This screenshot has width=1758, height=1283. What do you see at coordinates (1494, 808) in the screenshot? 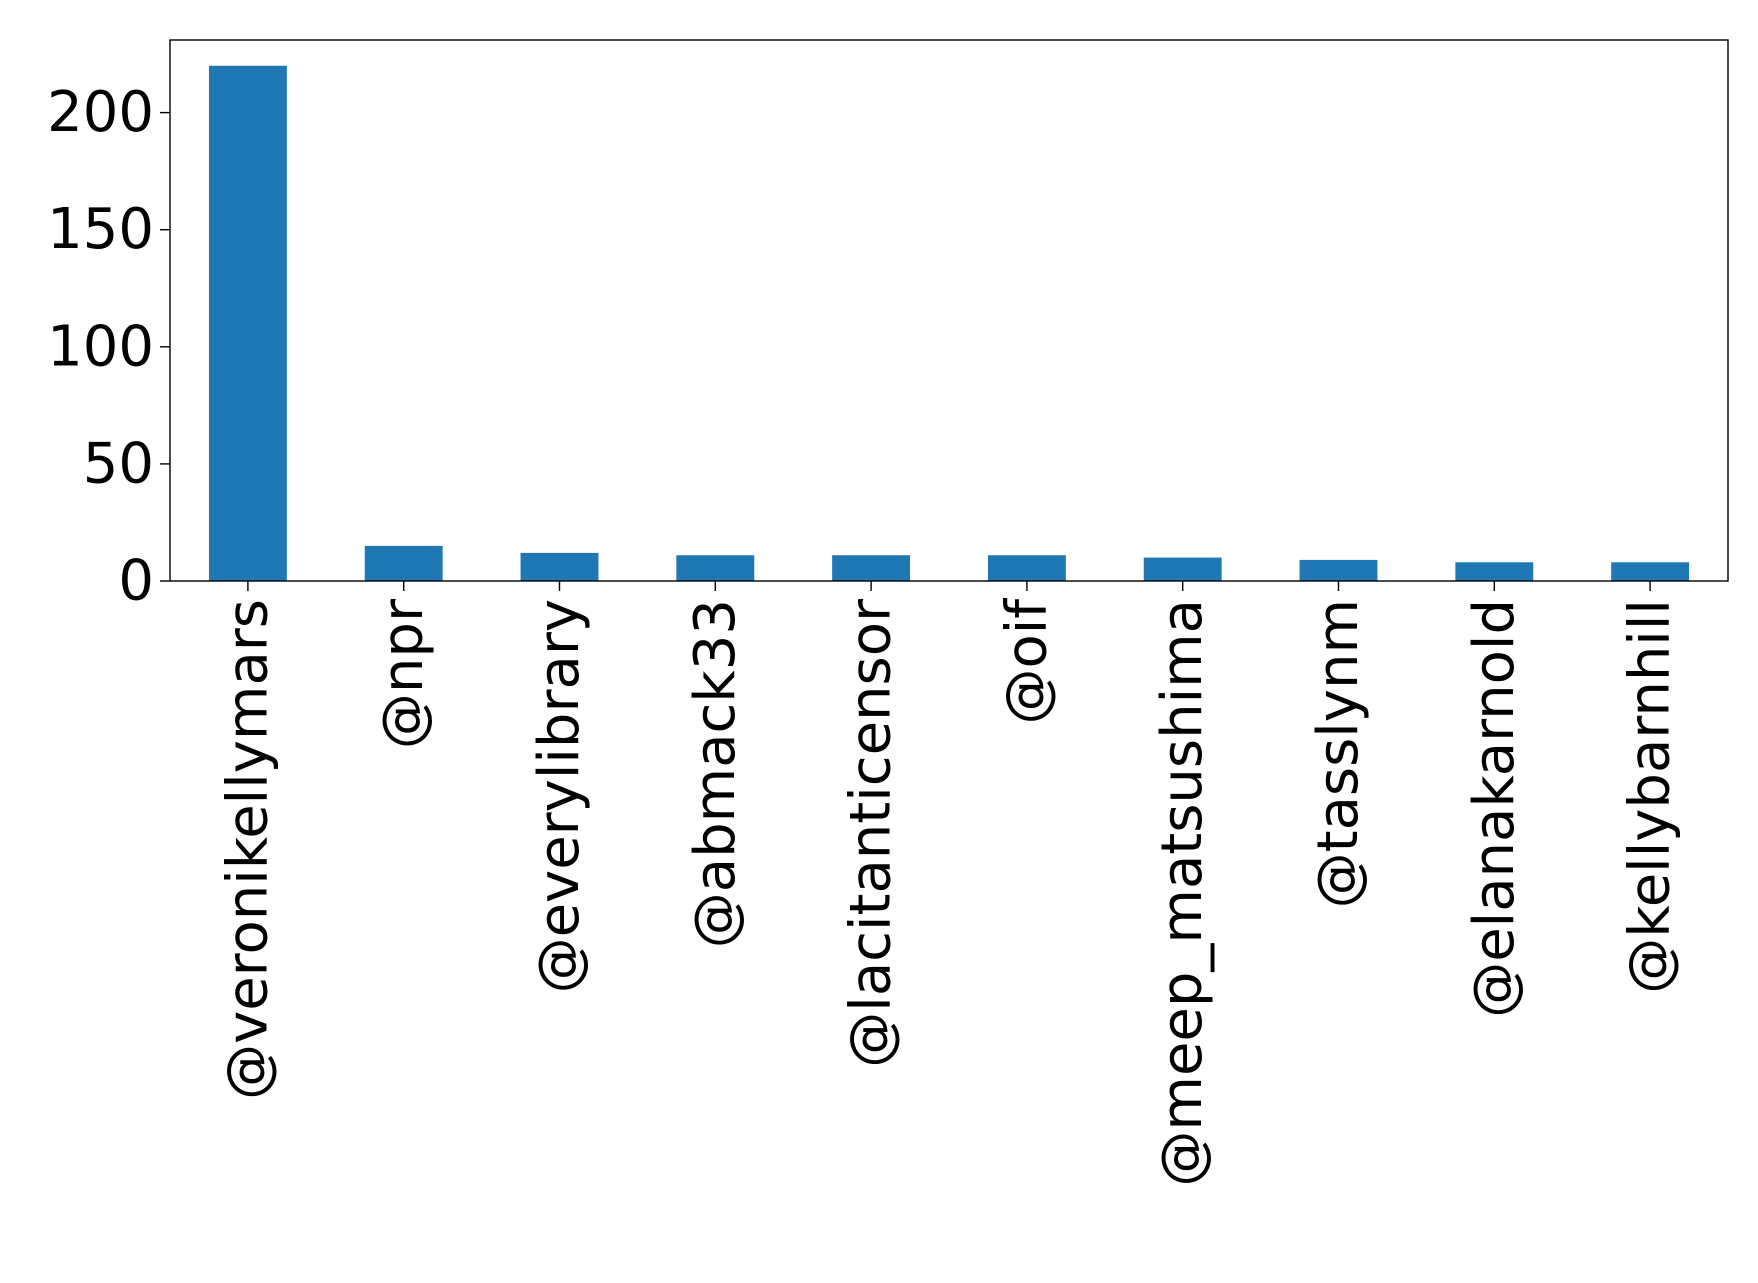
I see `x-tick-label: @elanakarnold` at bounding box center [1494, 808].